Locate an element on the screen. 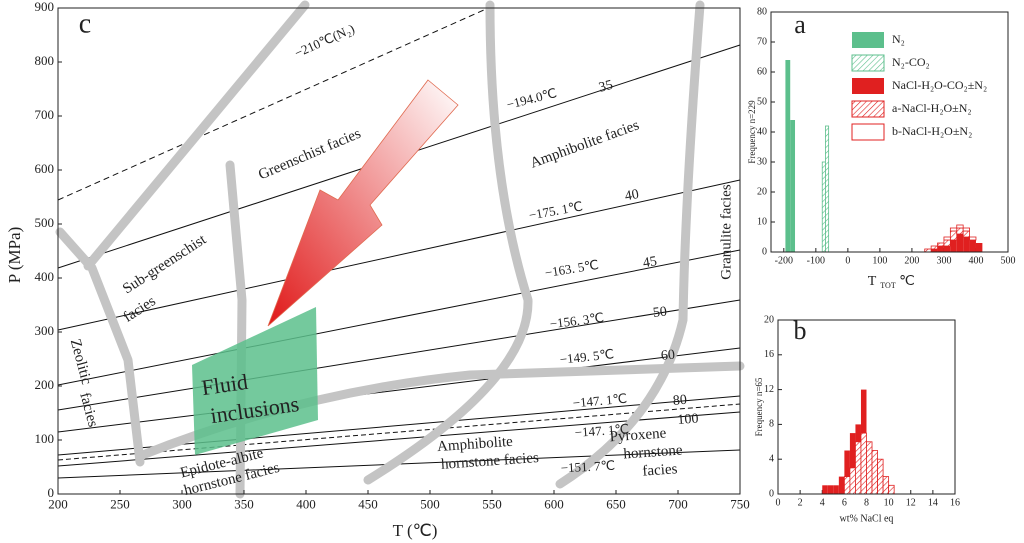 This screenshot has height=543, width=1024. legend-label: N₂ is located at coordinates (898, 39).